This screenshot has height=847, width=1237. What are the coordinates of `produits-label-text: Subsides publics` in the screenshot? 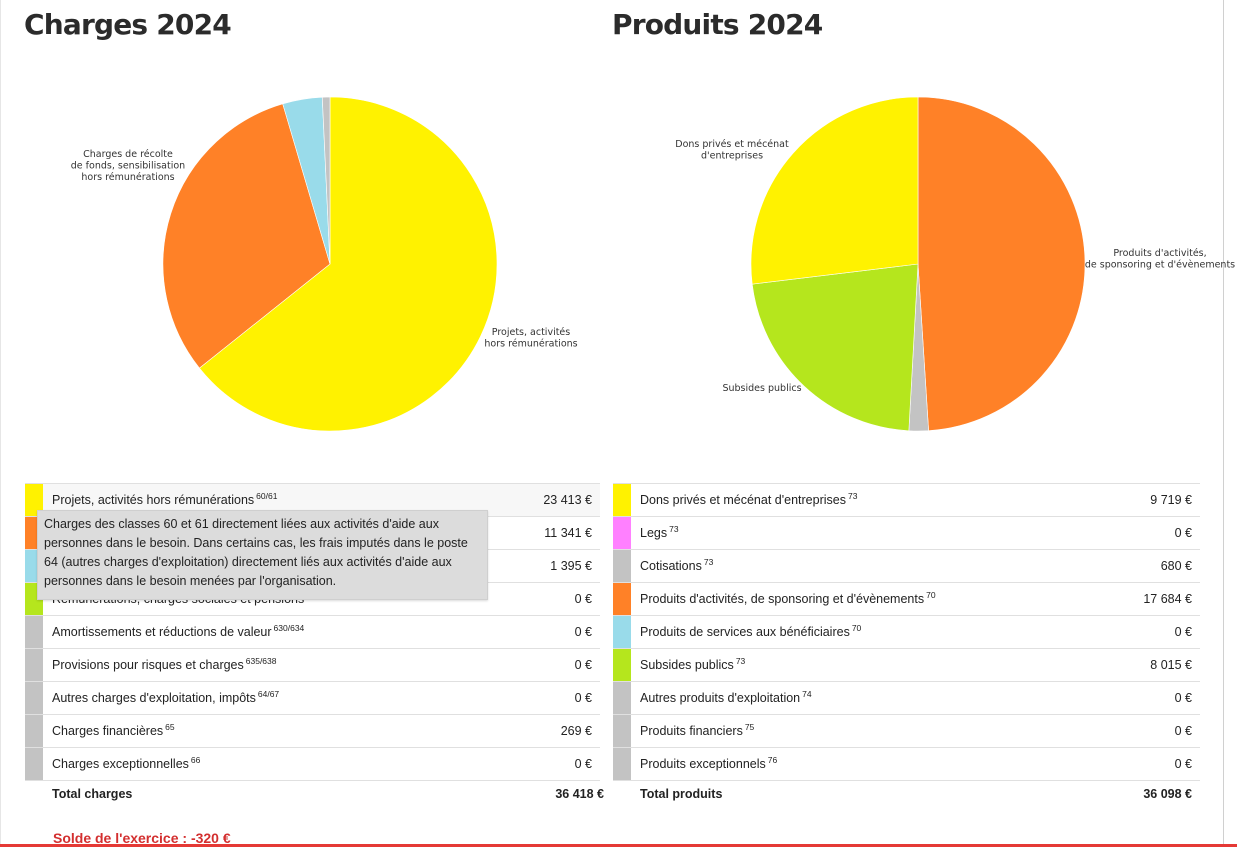 It's located at (687, 665).